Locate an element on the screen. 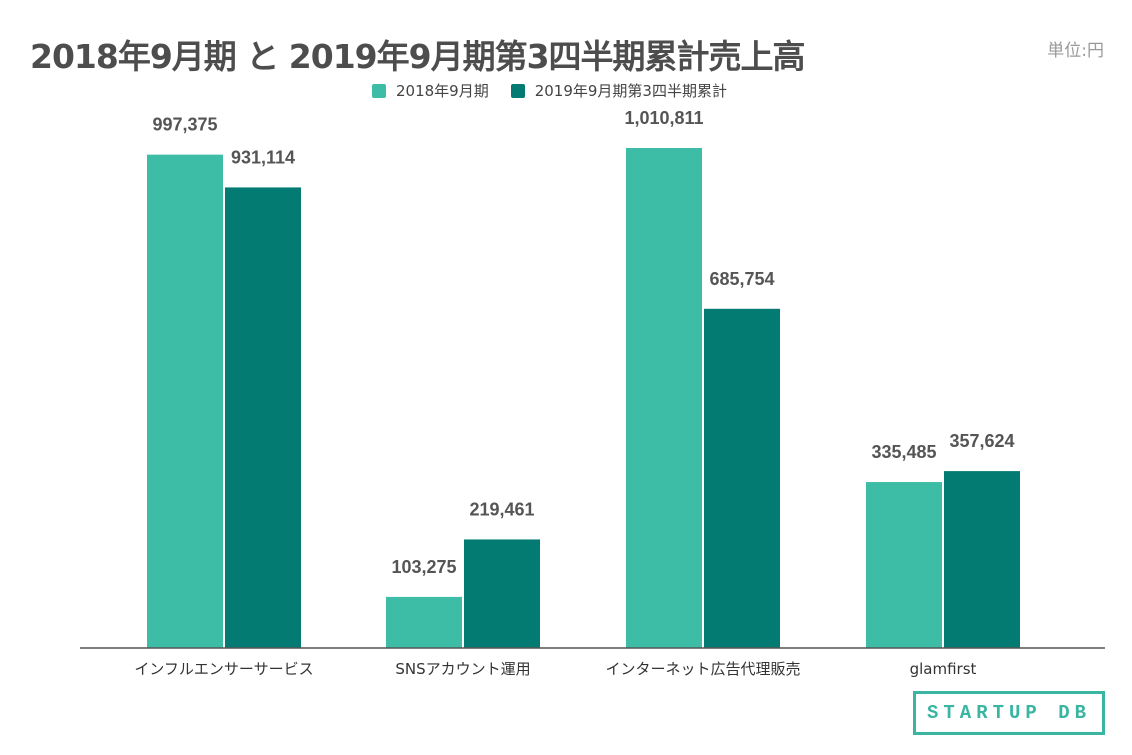 The height and width of the screenshot is (755, 1132). data-label-2019-1: 219,461 is located at coordinates (501, 509).